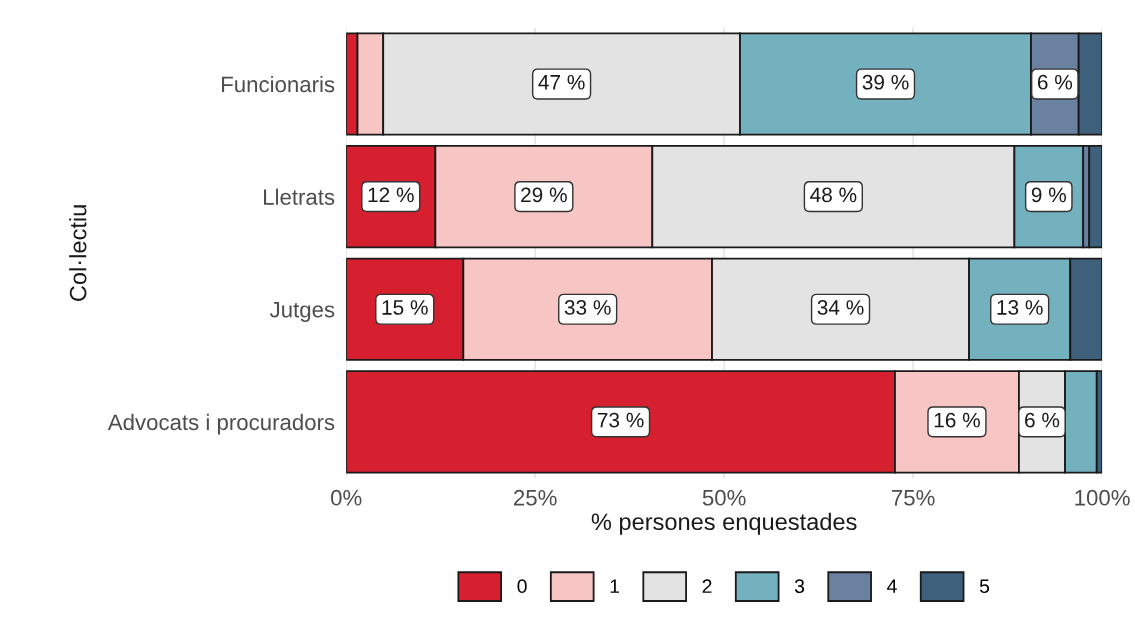 The width and height of the screenshot is (1135, 630). I want to click on data-label: 12 %, so click(391, 195).